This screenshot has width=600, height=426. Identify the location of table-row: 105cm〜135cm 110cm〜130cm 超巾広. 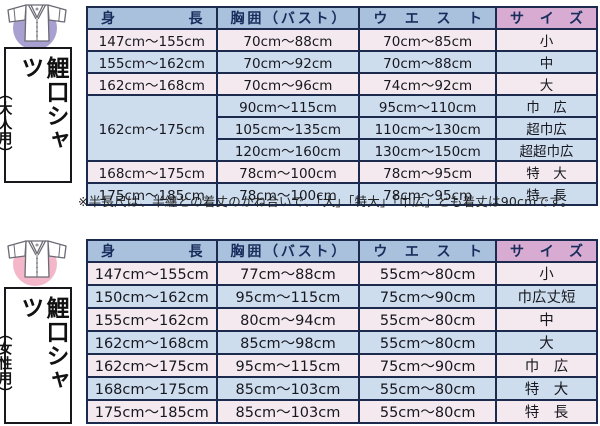
(342, 128).